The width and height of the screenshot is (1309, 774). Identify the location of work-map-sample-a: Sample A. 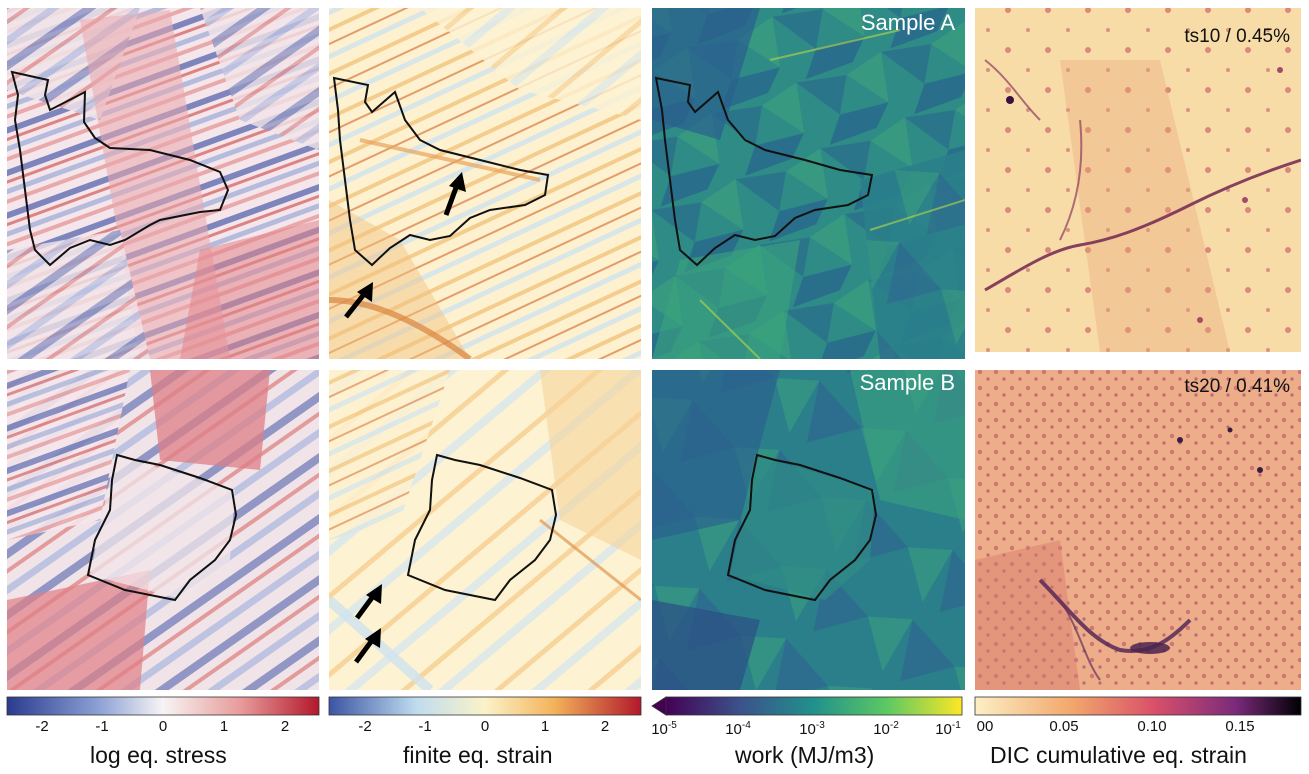
(808, 183).